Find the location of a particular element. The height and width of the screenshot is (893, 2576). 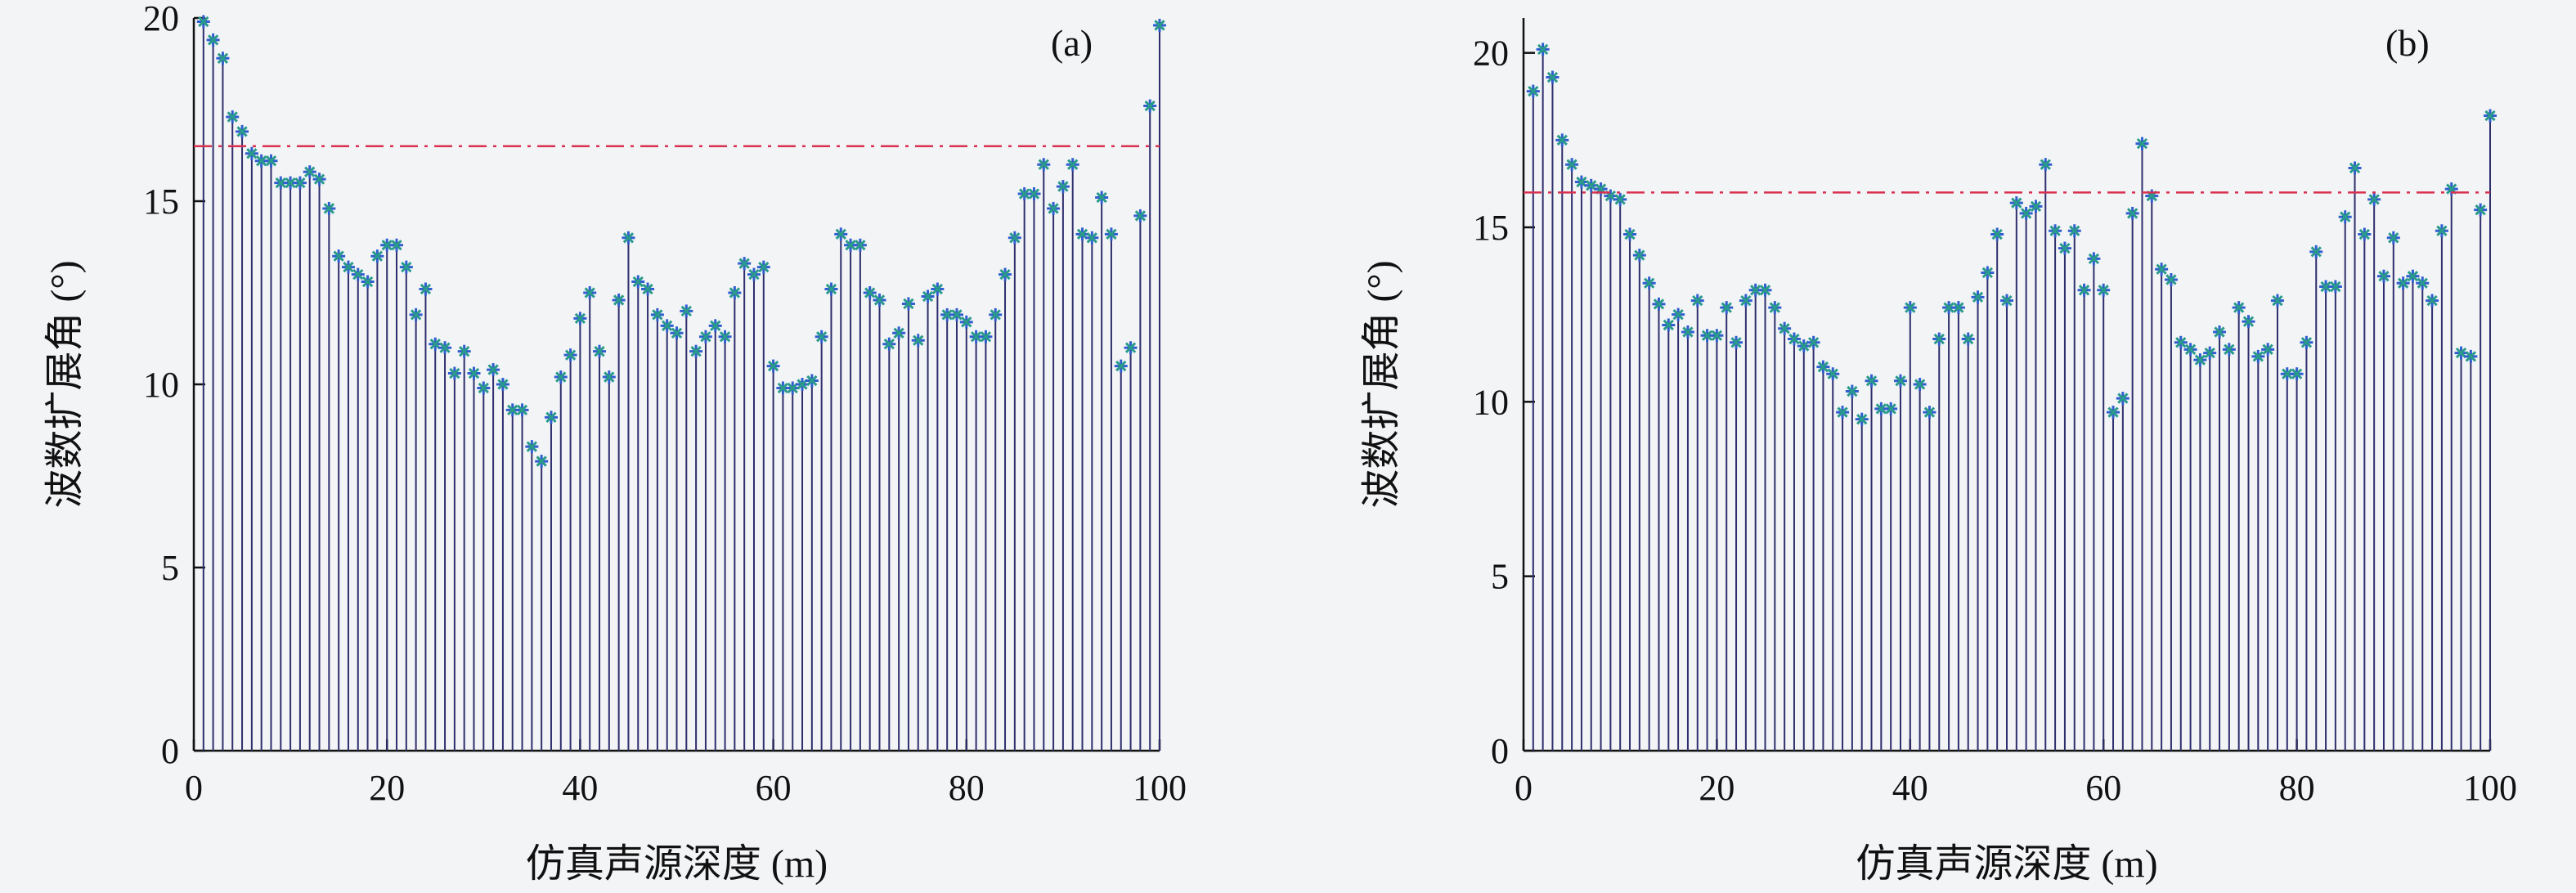

panel-a-y-tick-label: 15 is located at coordinates (161, 202).